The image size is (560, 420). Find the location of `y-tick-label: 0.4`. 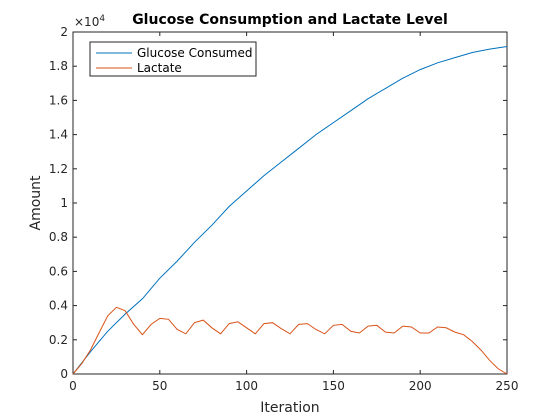

y-tick-label: 0.4 is located at coordinates (58, 306).